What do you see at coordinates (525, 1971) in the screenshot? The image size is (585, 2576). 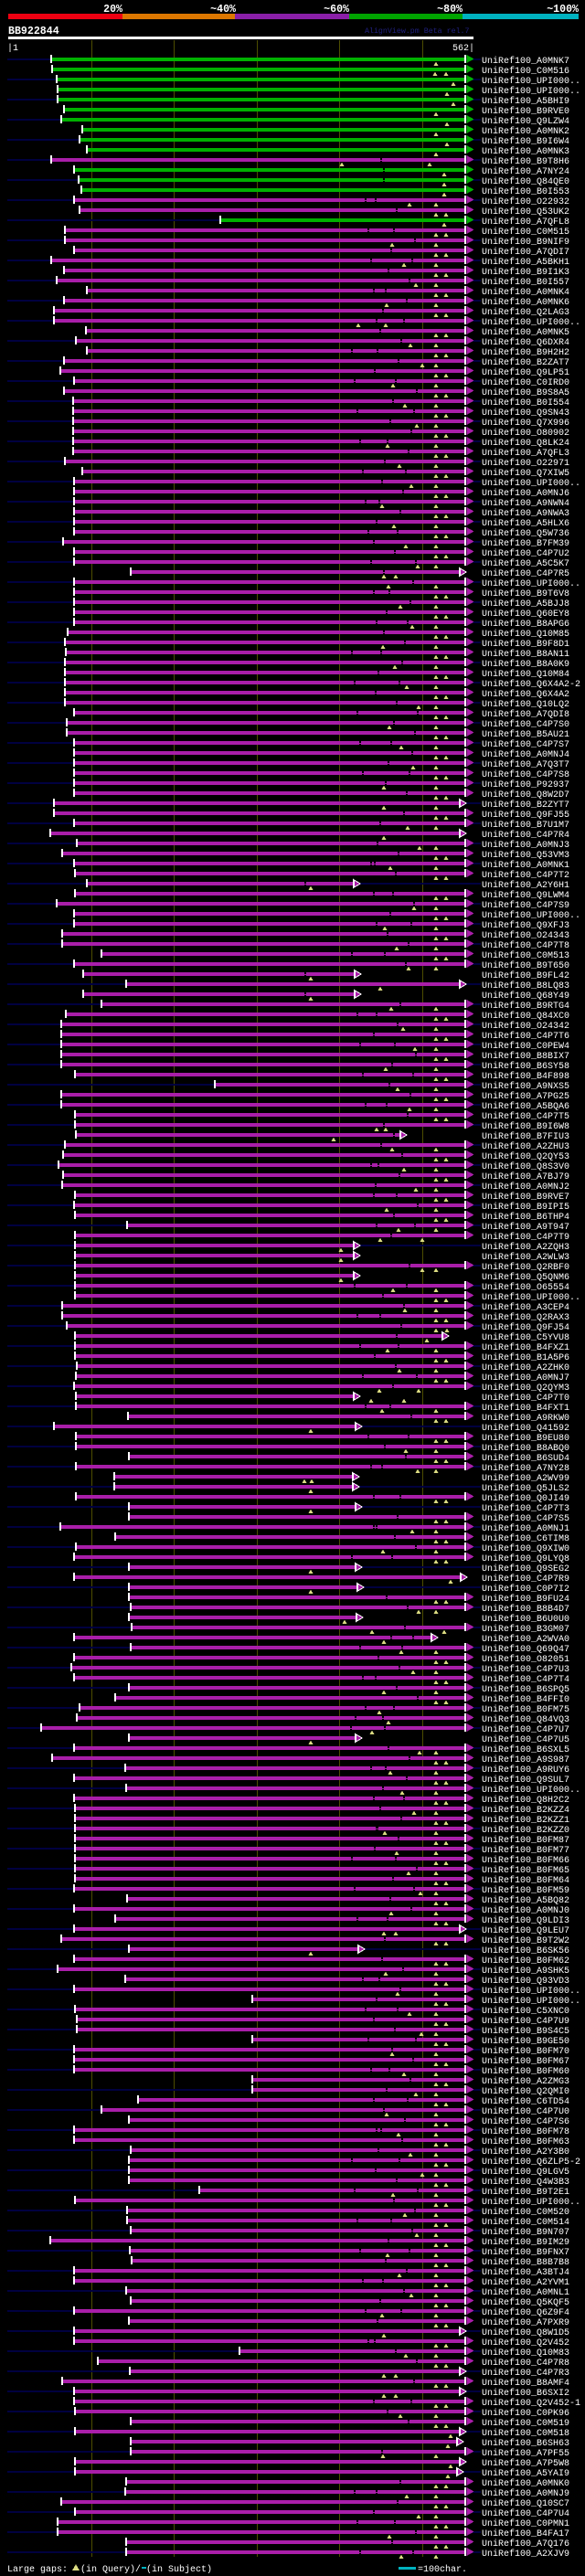 I see `svg-text: UniRef100_A9SHK5` at bounding box center [525, 1971].